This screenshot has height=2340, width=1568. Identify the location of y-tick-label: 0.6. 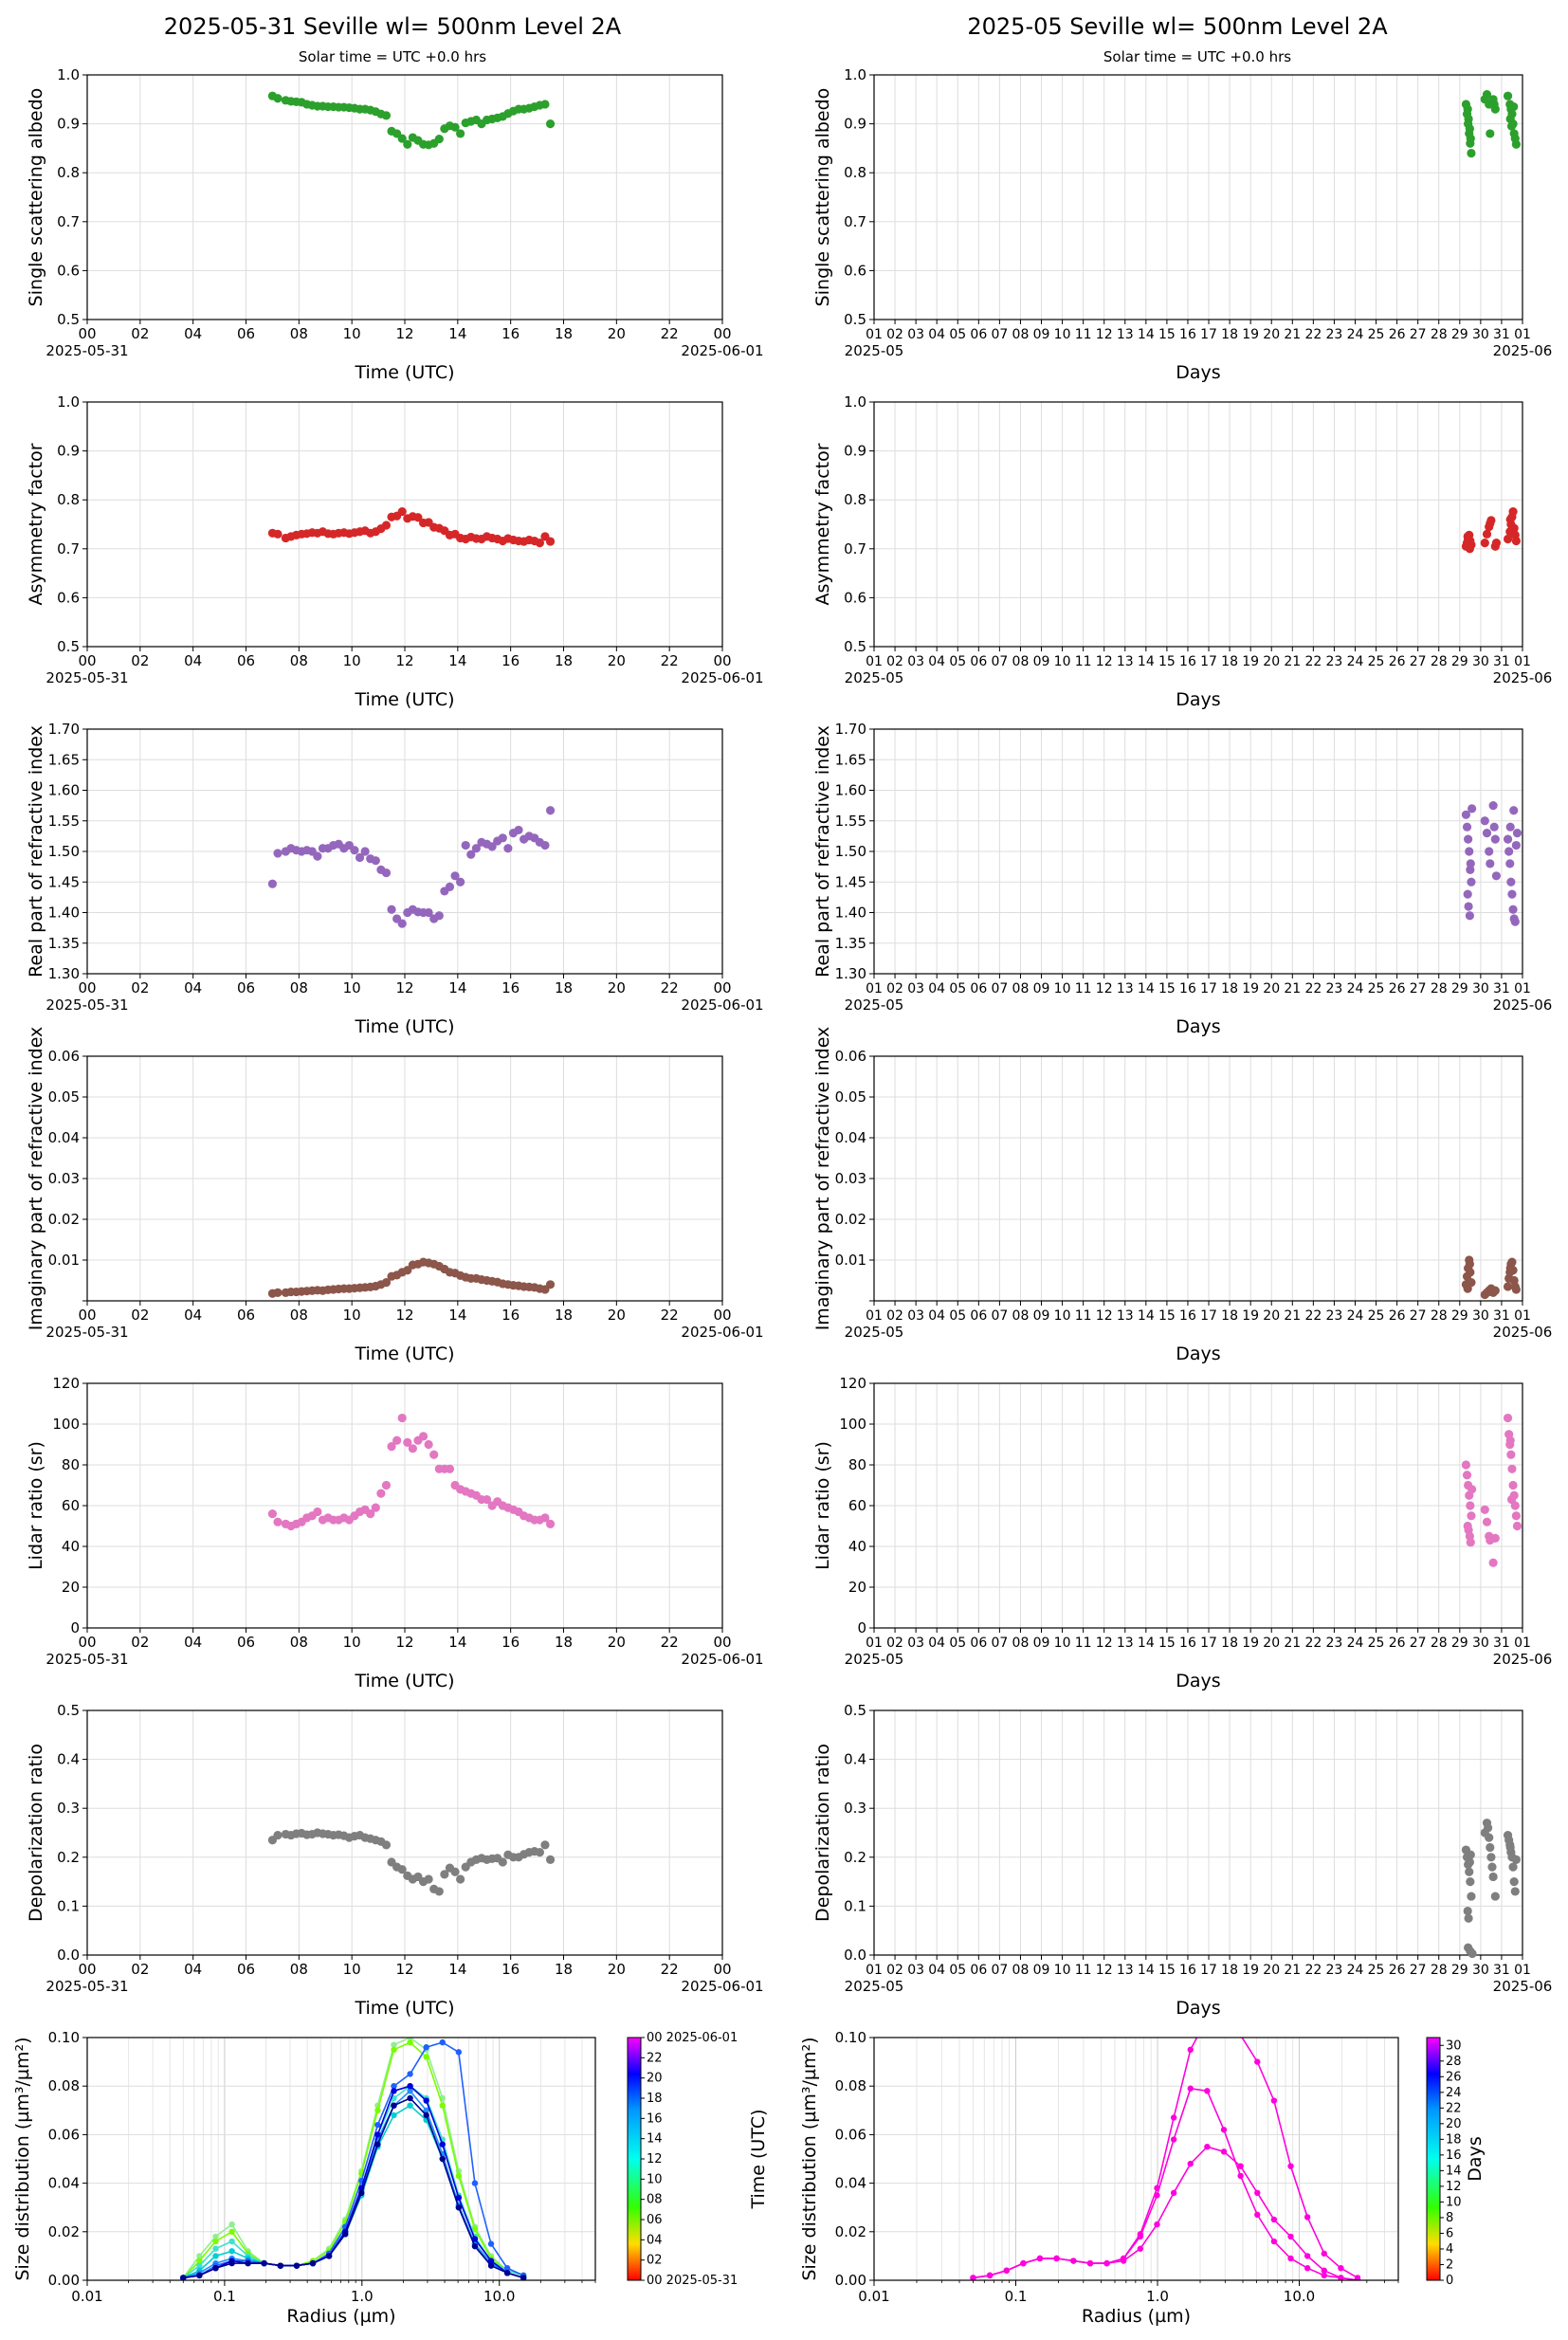
(68, 270).